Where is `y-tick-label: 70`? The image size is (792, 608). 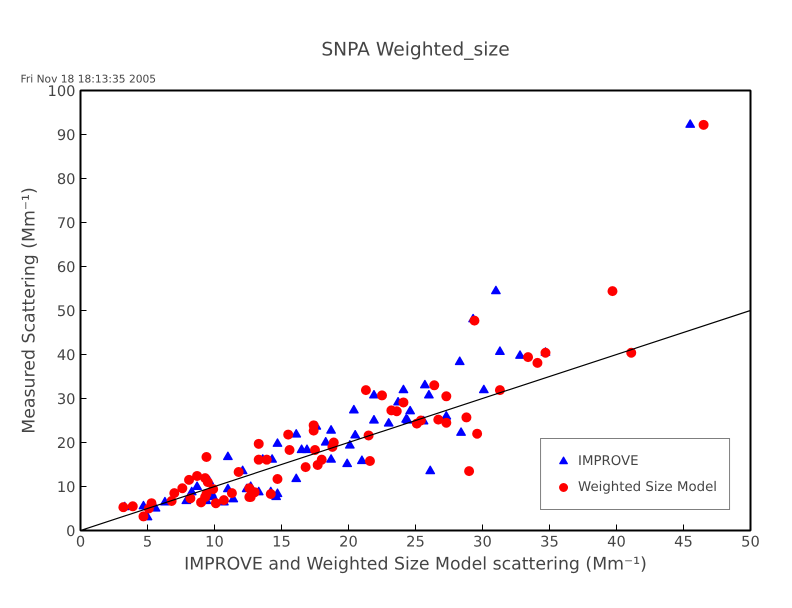 y-tick-label: 70 is located at coordinates (66, 223).